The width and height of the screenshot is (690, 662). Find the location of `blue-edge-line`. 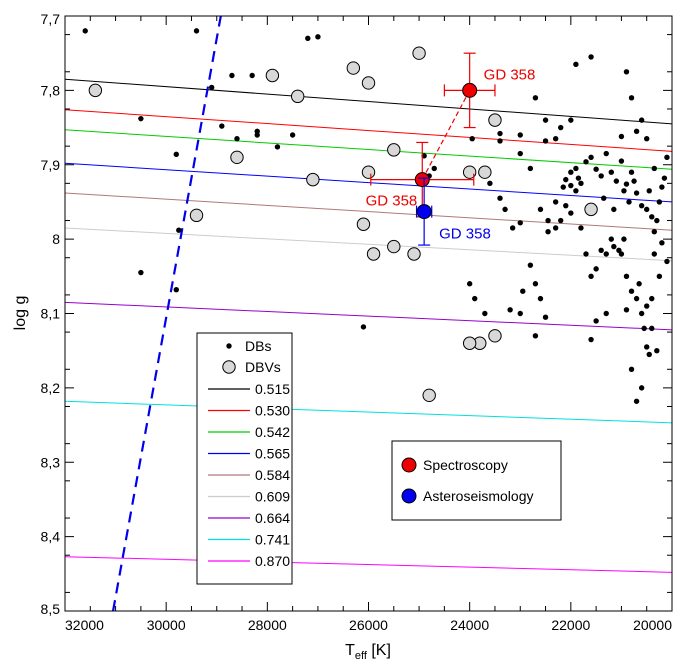

blue-edge-line is located at coordinates (166, 313).